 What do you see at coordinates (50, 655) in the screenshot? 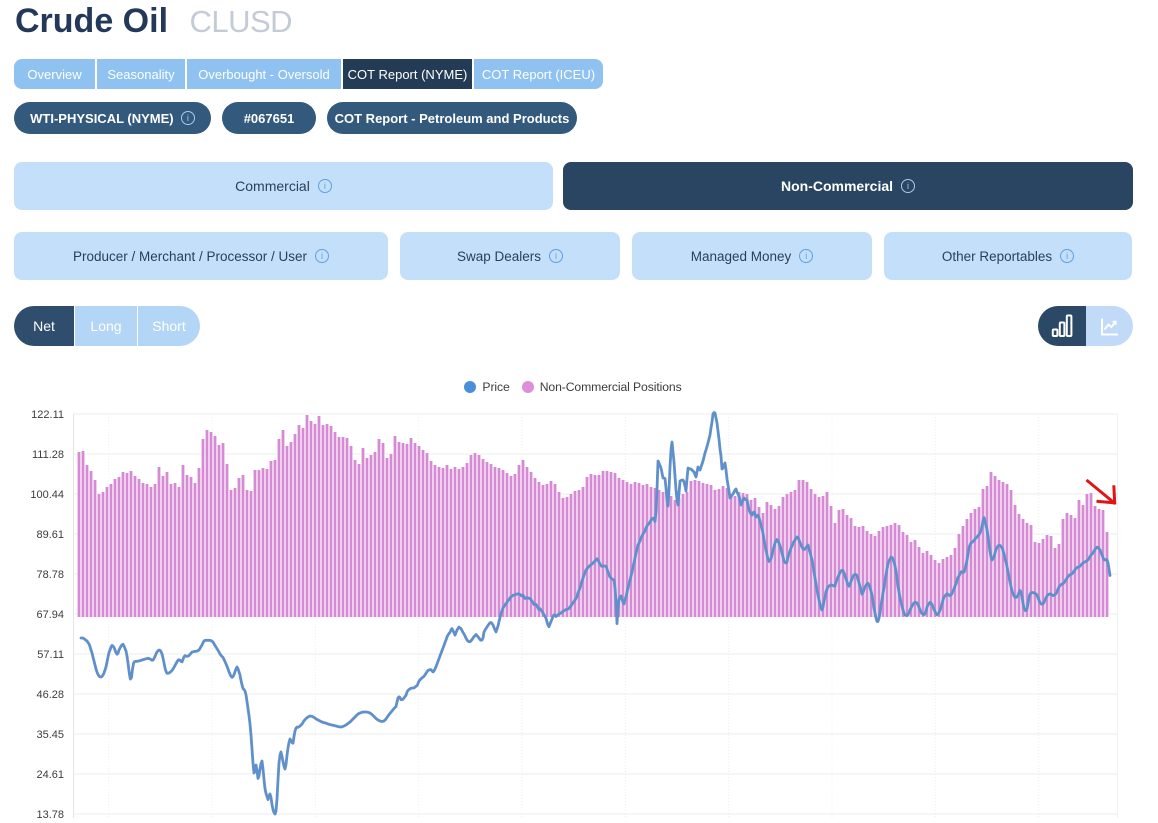
I see `svg-text: 57.11` at bounding box center [50, 655].